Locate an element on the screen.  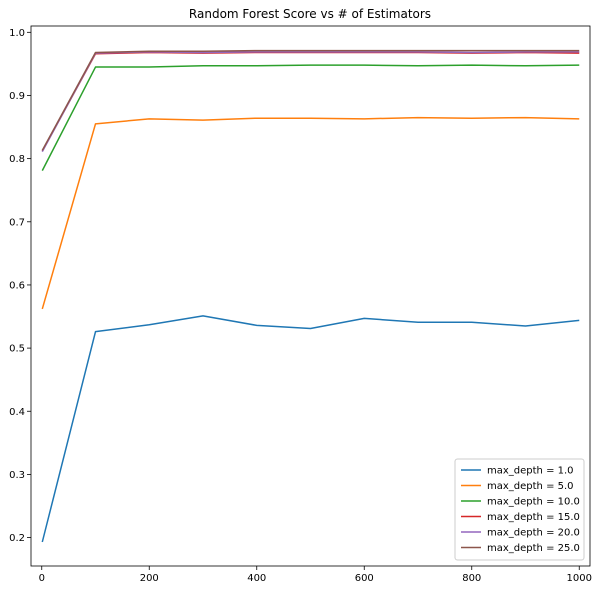
x-tick-label: 0 is located at coordinates (42, 578).